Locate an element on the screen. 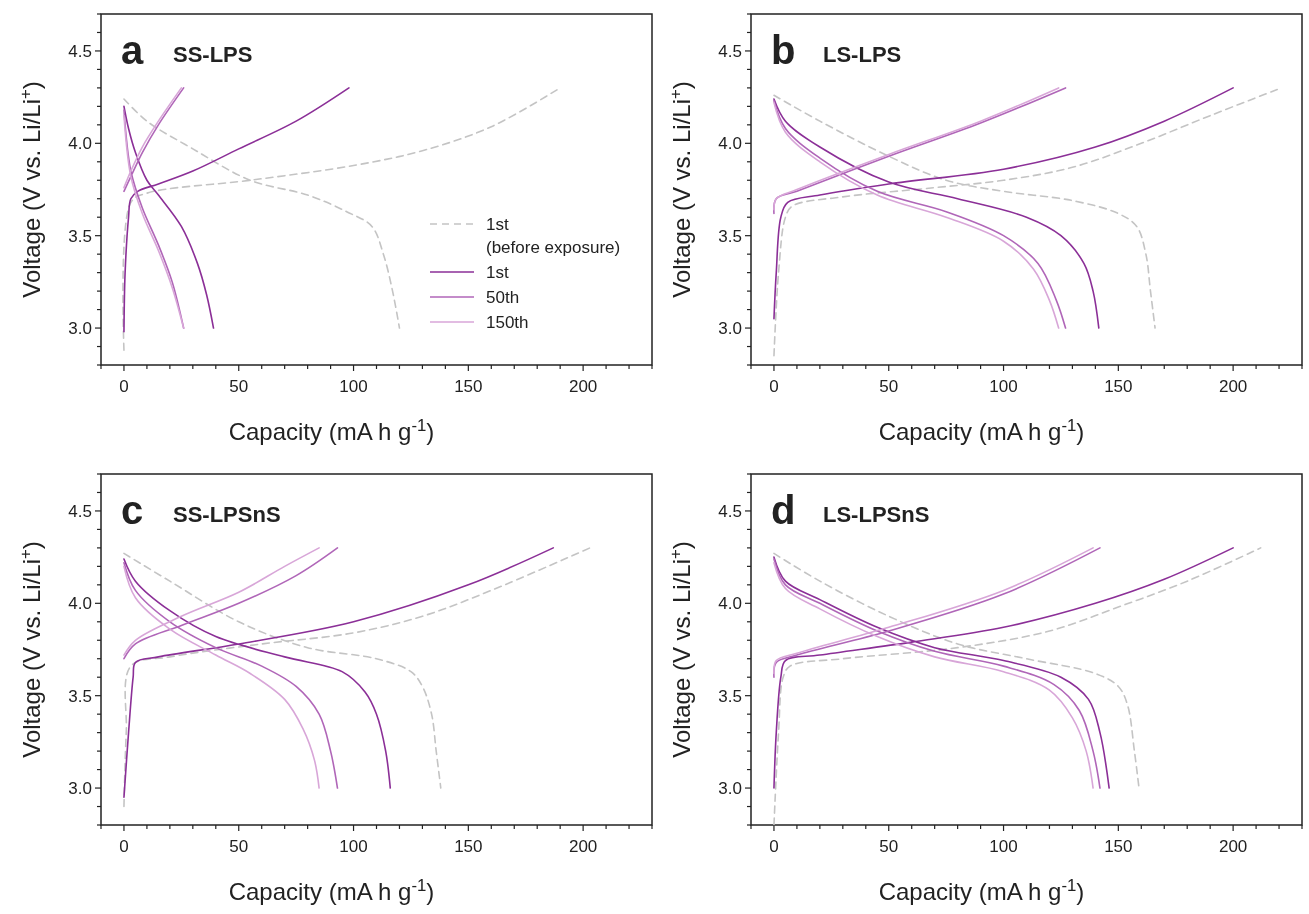  legend-label: 1st is located at coordinates (497, 272).